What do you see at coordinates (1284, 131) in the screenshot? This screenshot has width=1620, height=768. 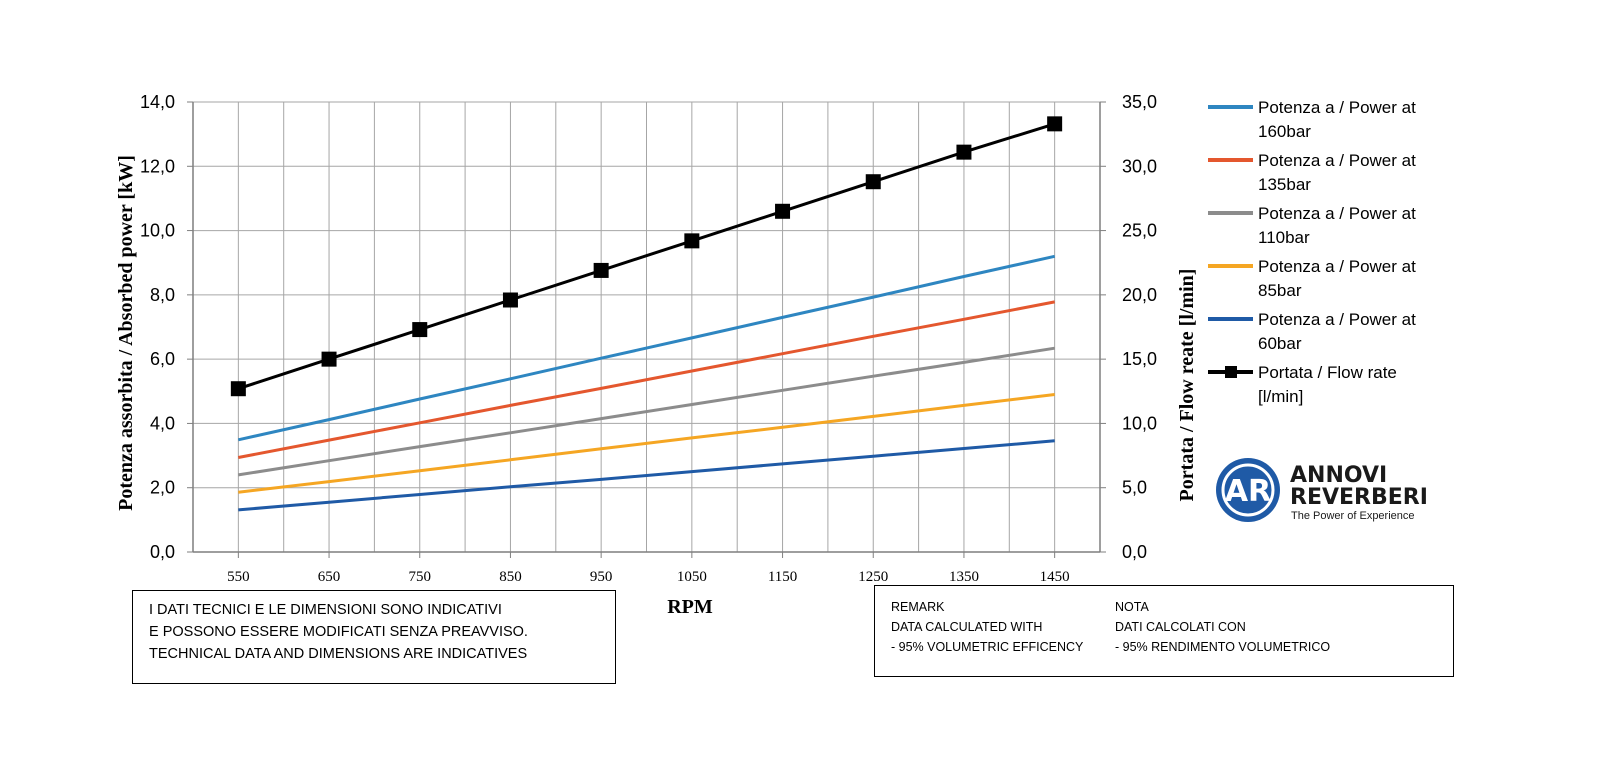 I see `legend-label: 160bar` at bounding box center [1284, 131].